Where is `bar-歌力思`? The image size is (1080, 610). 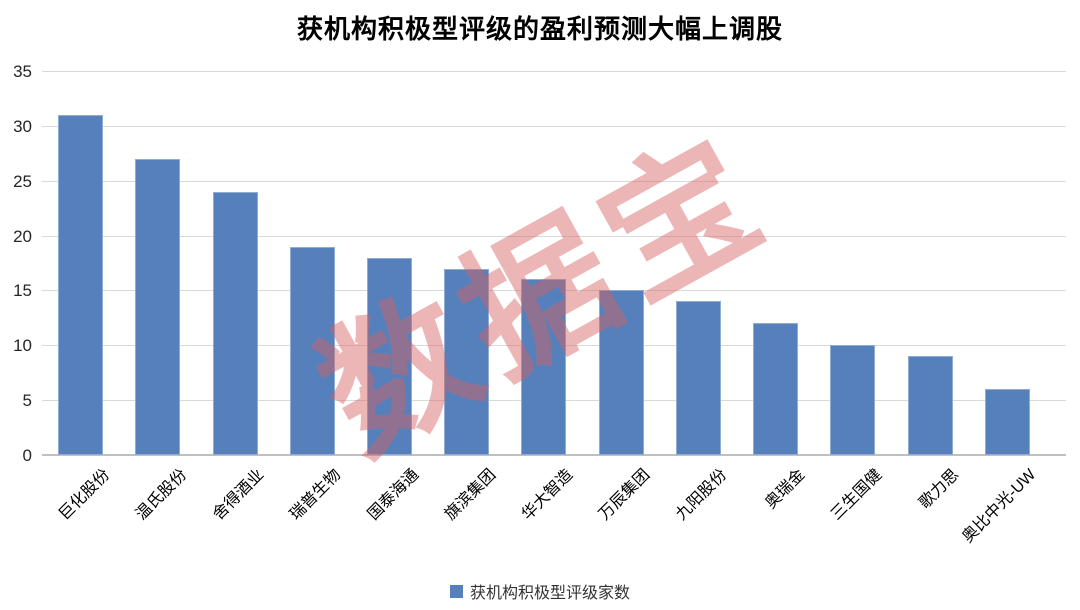
bar-歌力思 is located at coordinates (930, 405).